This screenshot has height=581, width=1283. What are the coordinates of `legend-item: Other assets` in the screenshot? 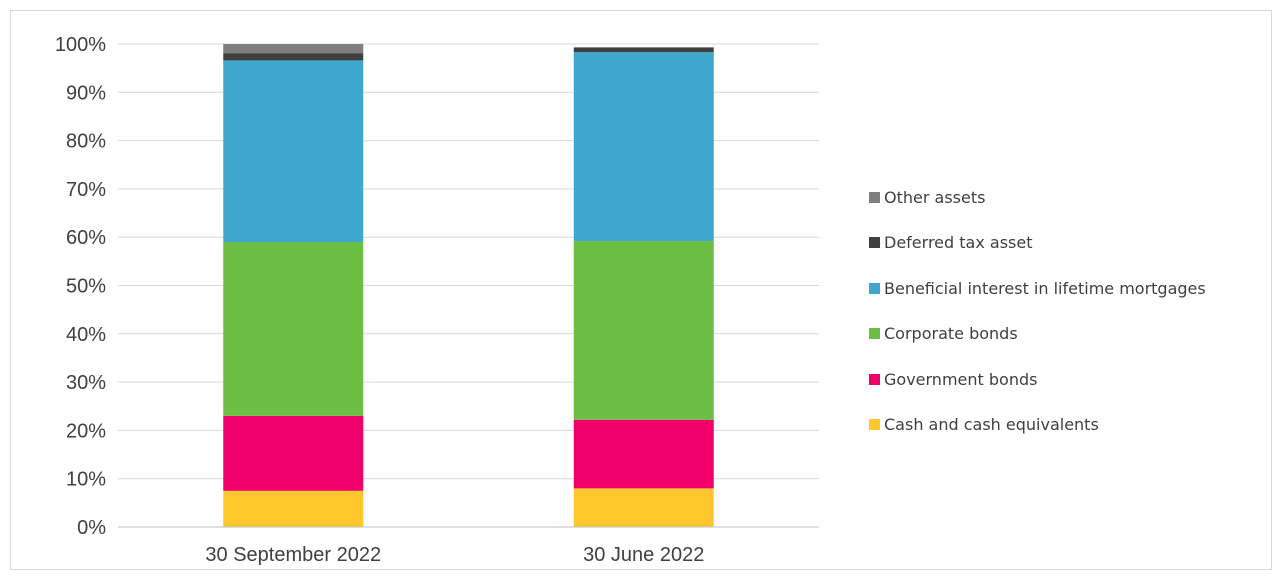 It's located at (1037, 197).